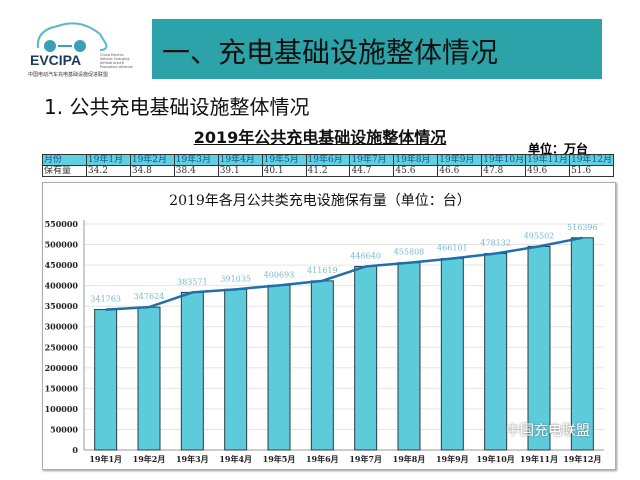 The width and height of the screenshot is (640, 480). What do you see at coordinates (365, 459) in the screenshot?
I see `x-tick-label: 19年7月` at bounding box center [365, 459].